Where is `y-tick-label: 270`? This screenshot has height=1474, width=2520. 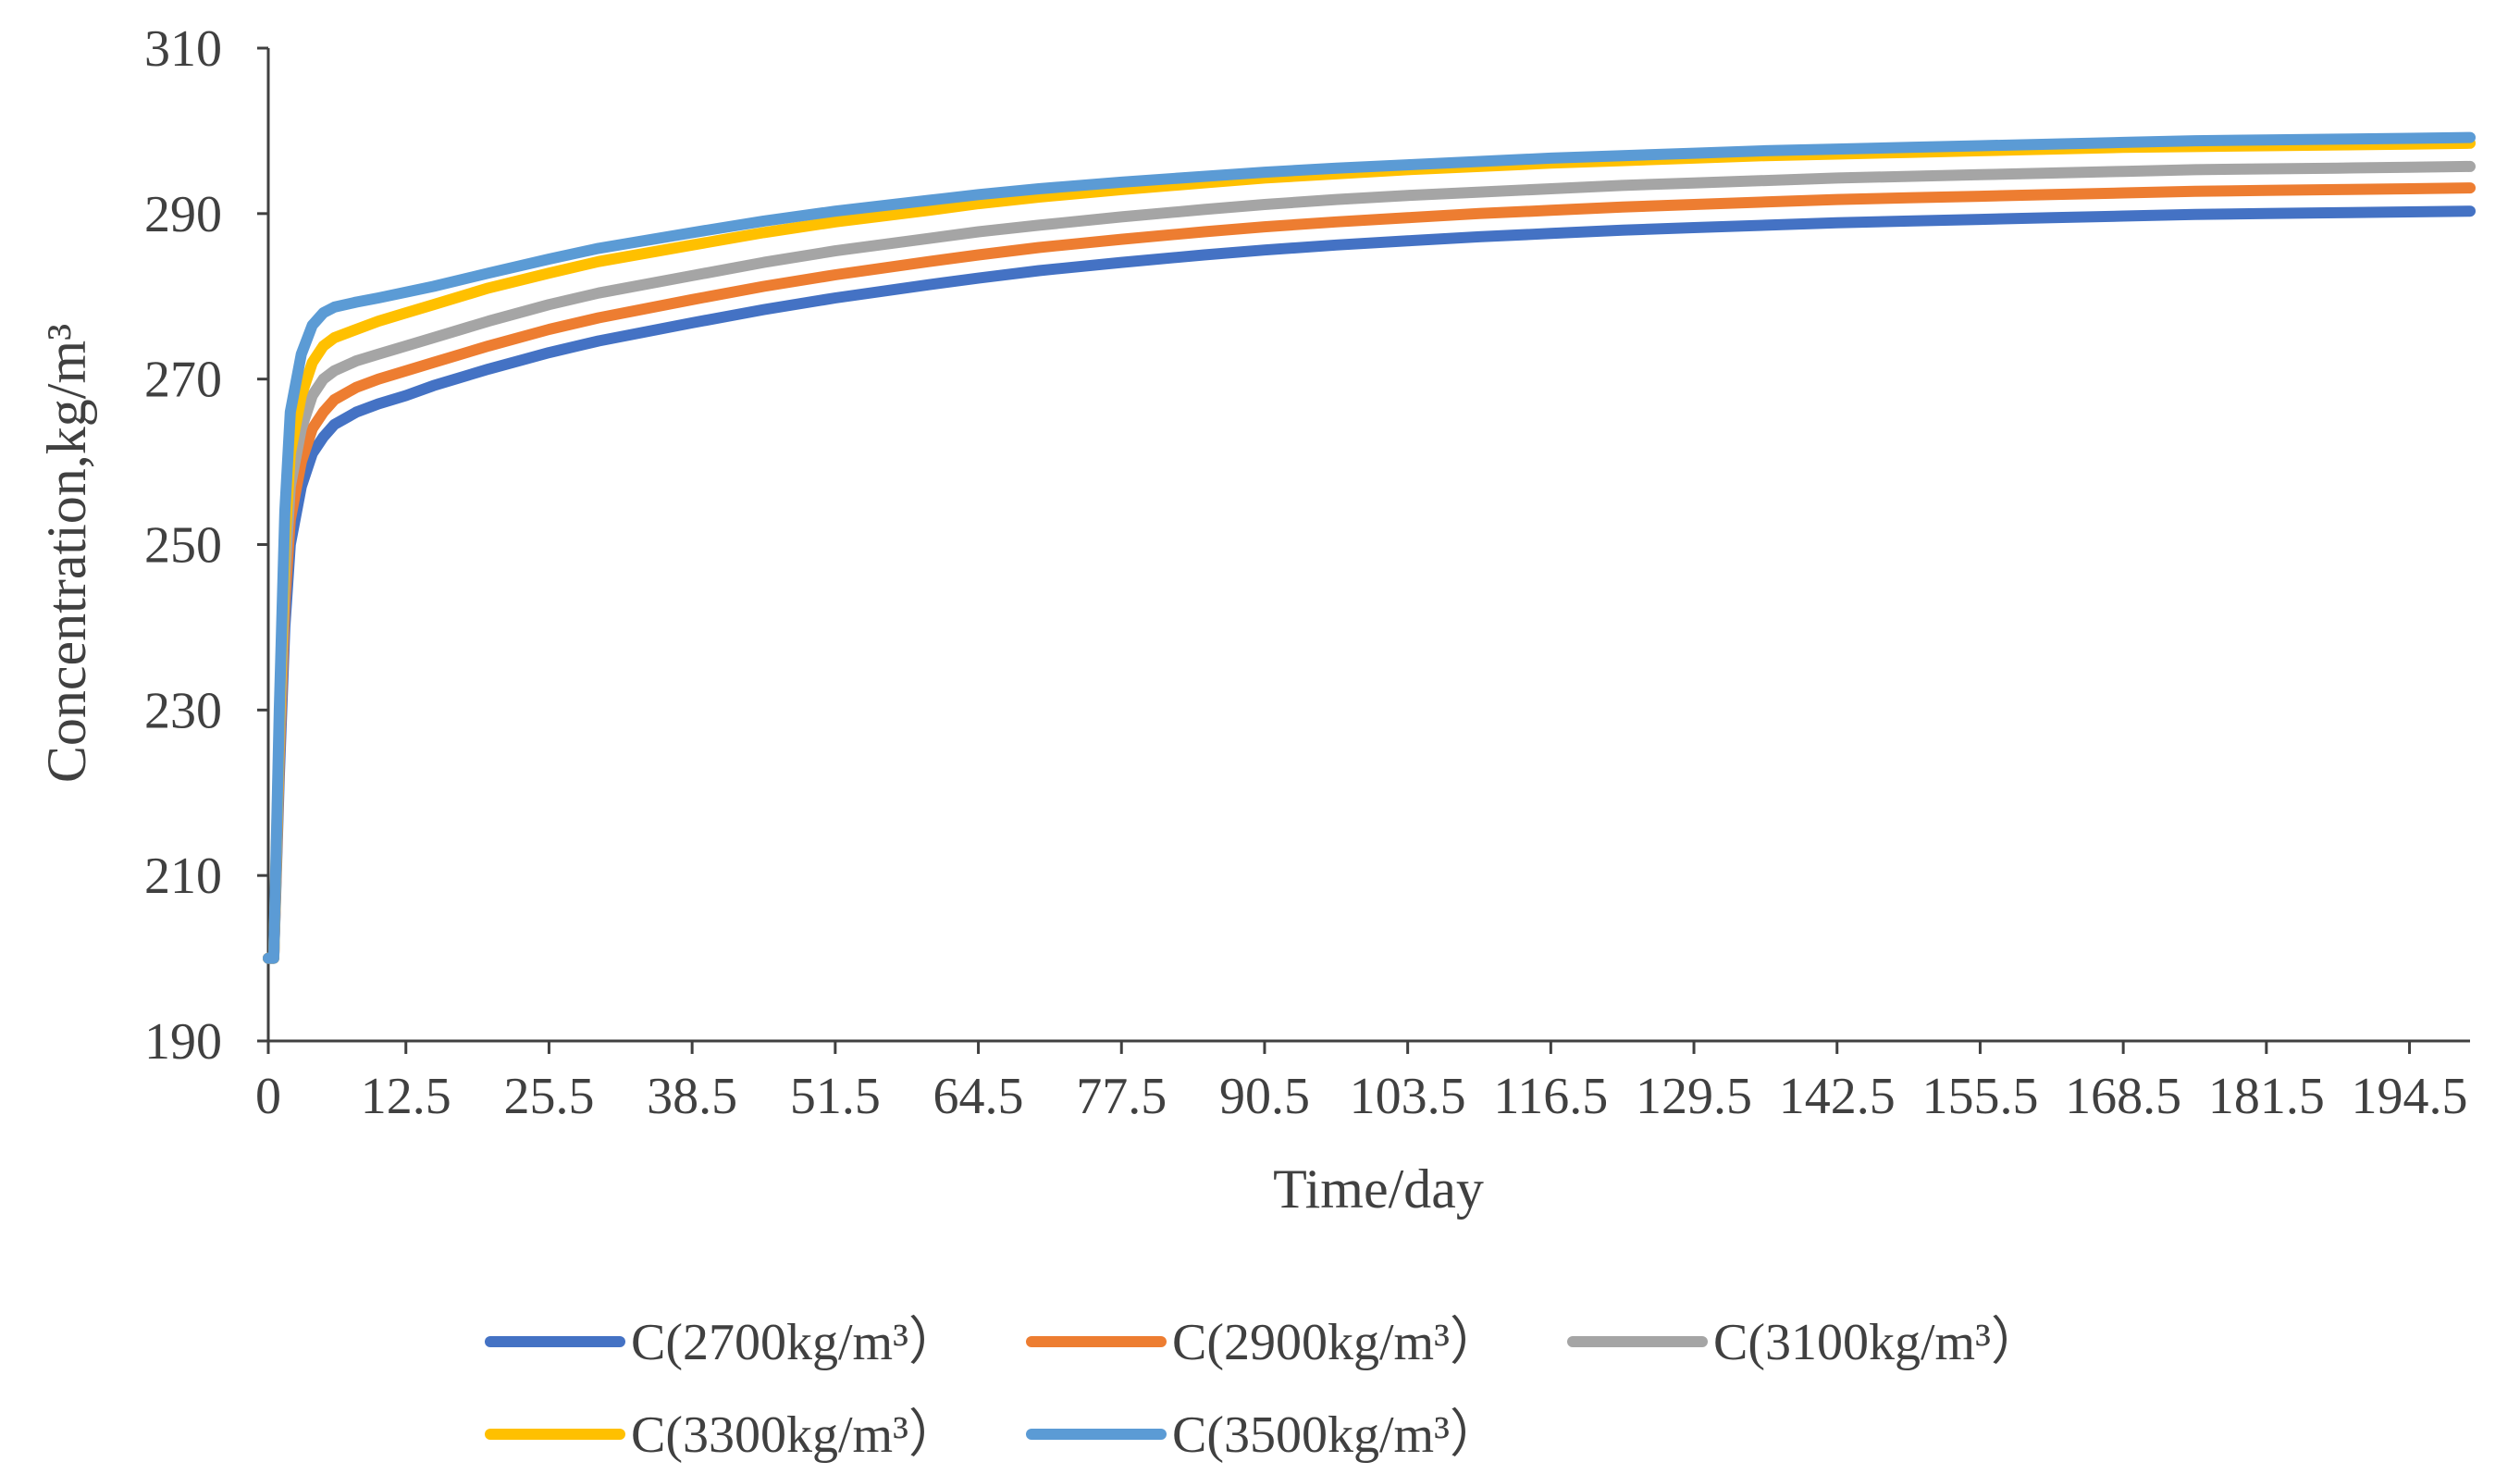
y-tick-label: 270 is located at coordinates (183, 380).